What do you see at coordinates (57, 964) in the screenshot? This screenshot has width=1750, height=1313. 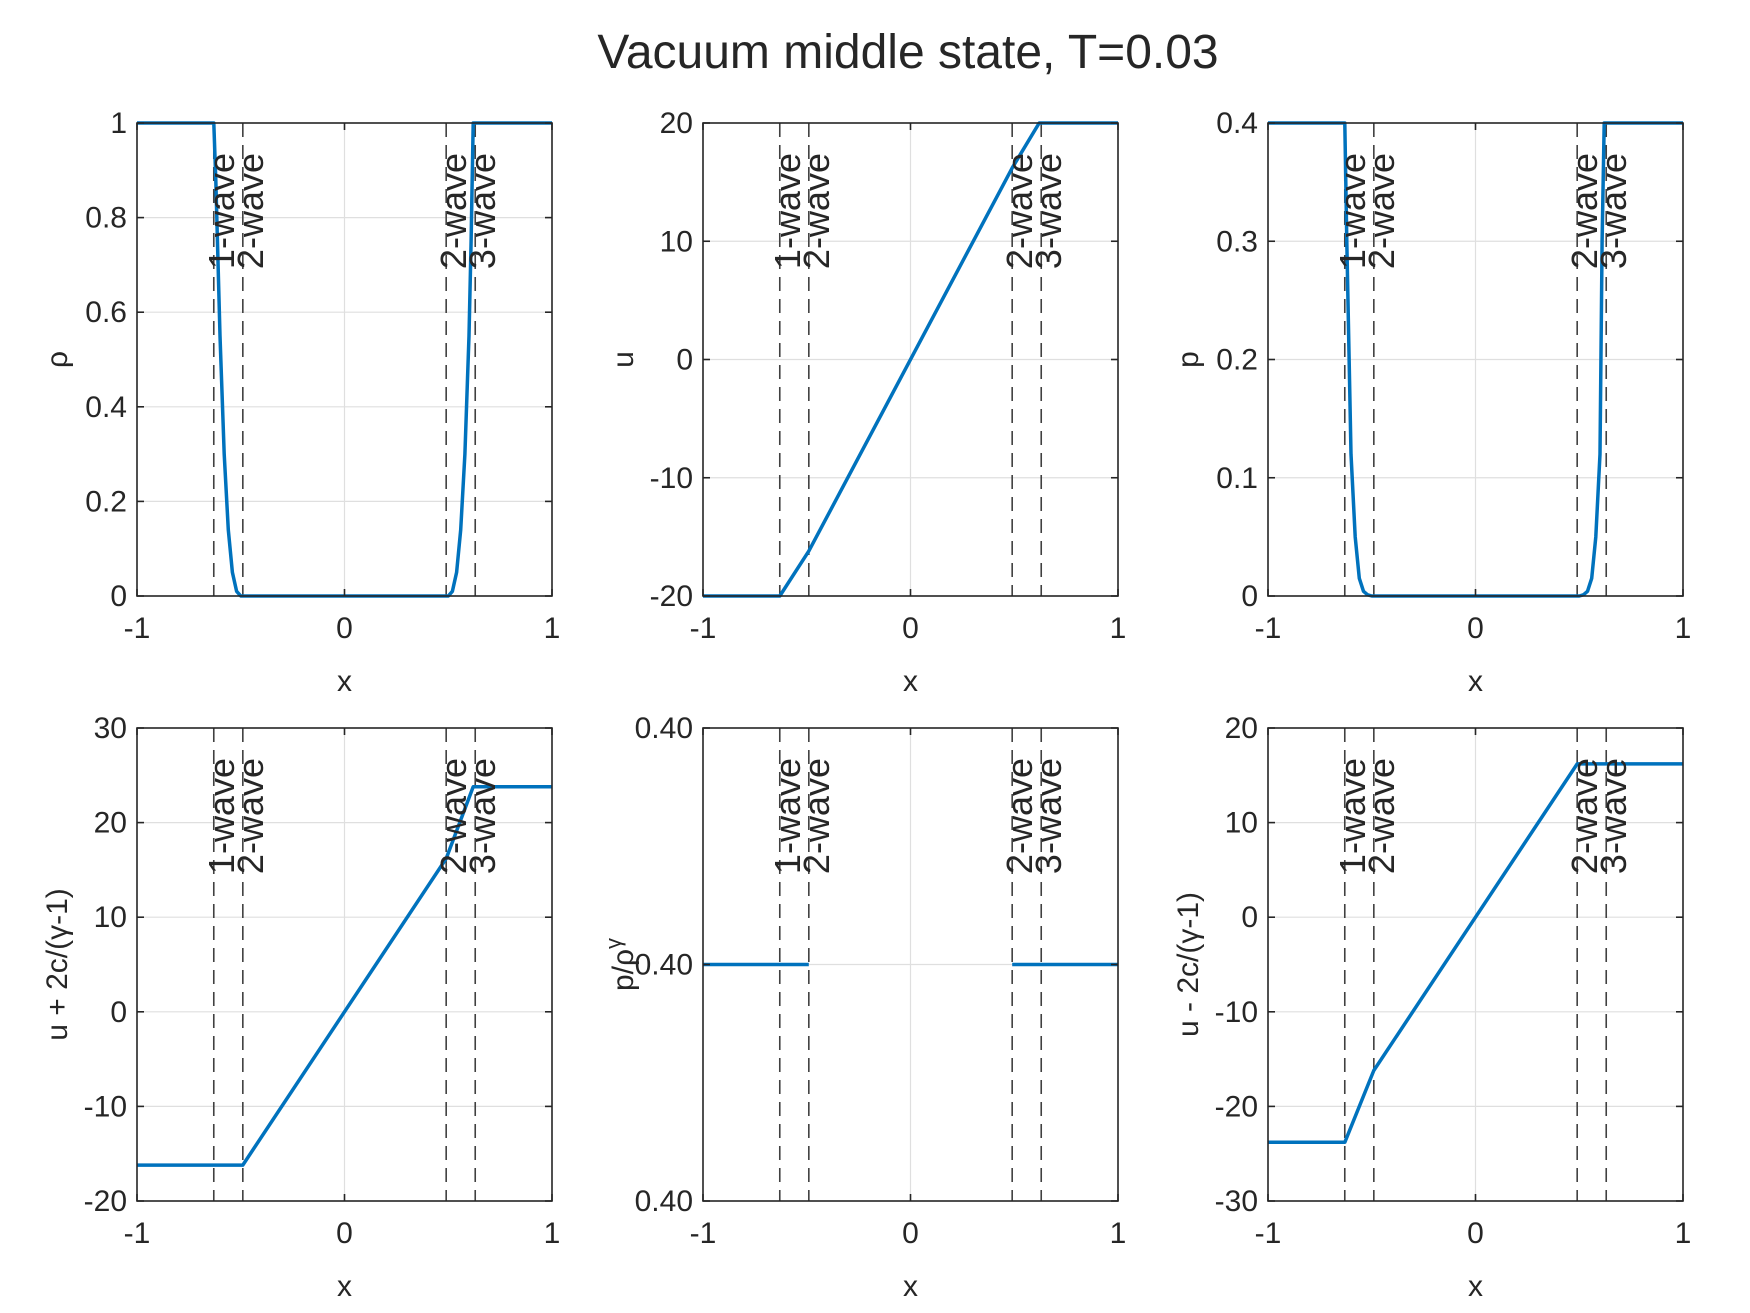 I see `y-axis-label: u + 2c/(γ-1)` at bounding box center [57, 964].